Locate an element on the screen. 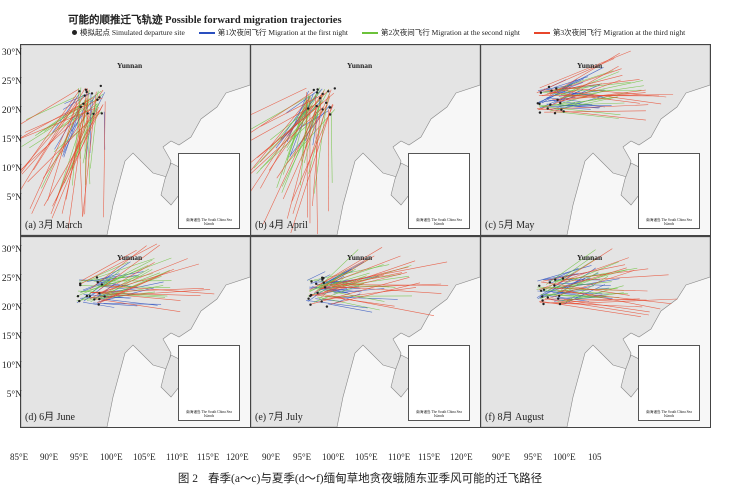  legend-item-night3: 第3次夜间飞行 Migration at the third night is located at coordinates (609, 32).